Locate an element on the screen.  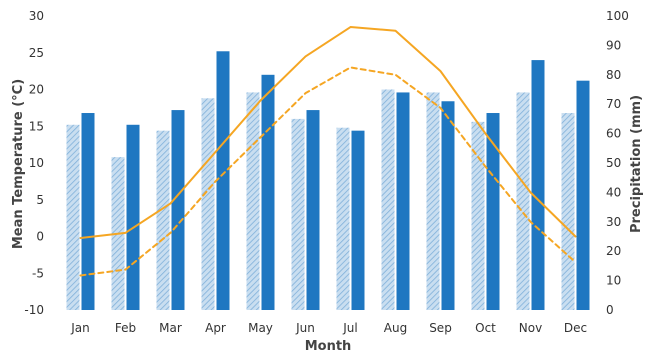
y-left-tick-label: 5 is located at coordinates (40, 200).